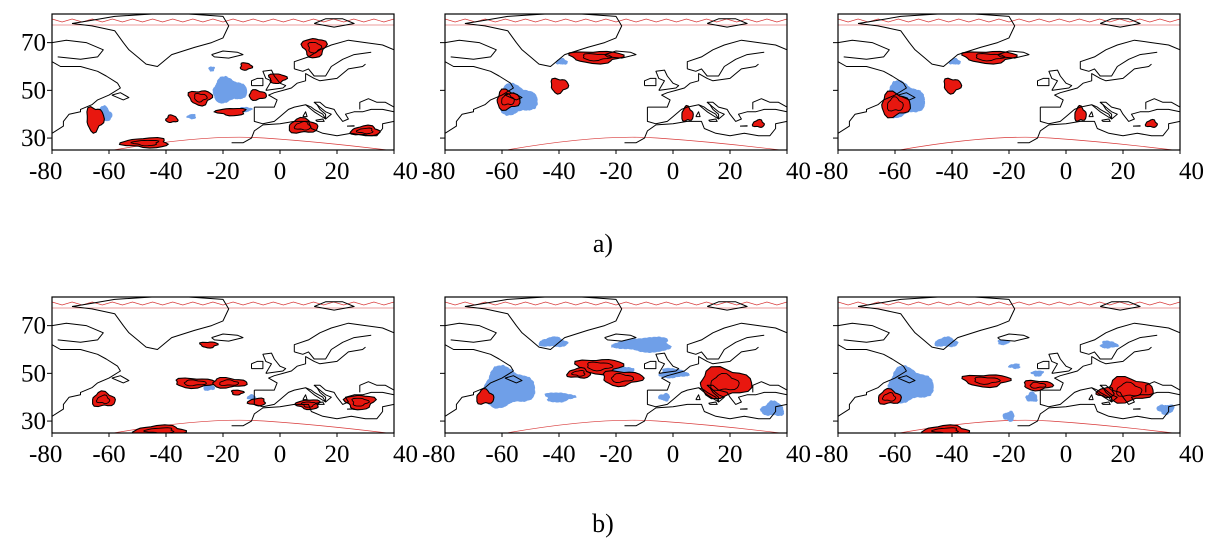  What do you see at coordinates (603, 243) in the screenshot?
I see `row-label-a: a)` at bounding box center [603, 243].